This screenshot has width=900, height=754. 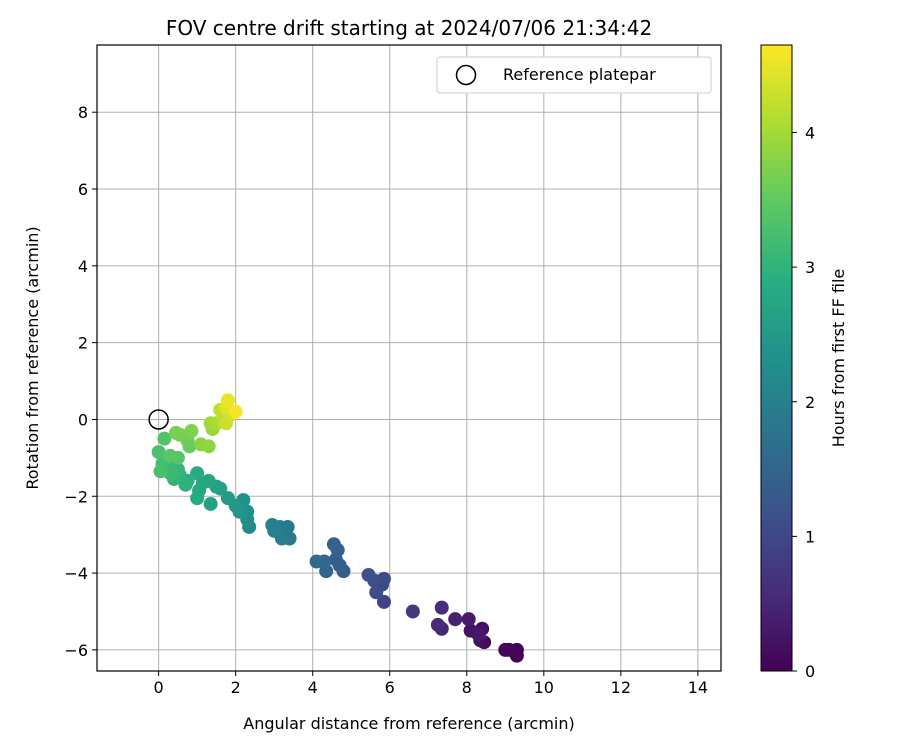 What do you see at coordinates (83, 266) in the screenshot?
I see `y-tick-label: 4` at bounding box center [83, 266].